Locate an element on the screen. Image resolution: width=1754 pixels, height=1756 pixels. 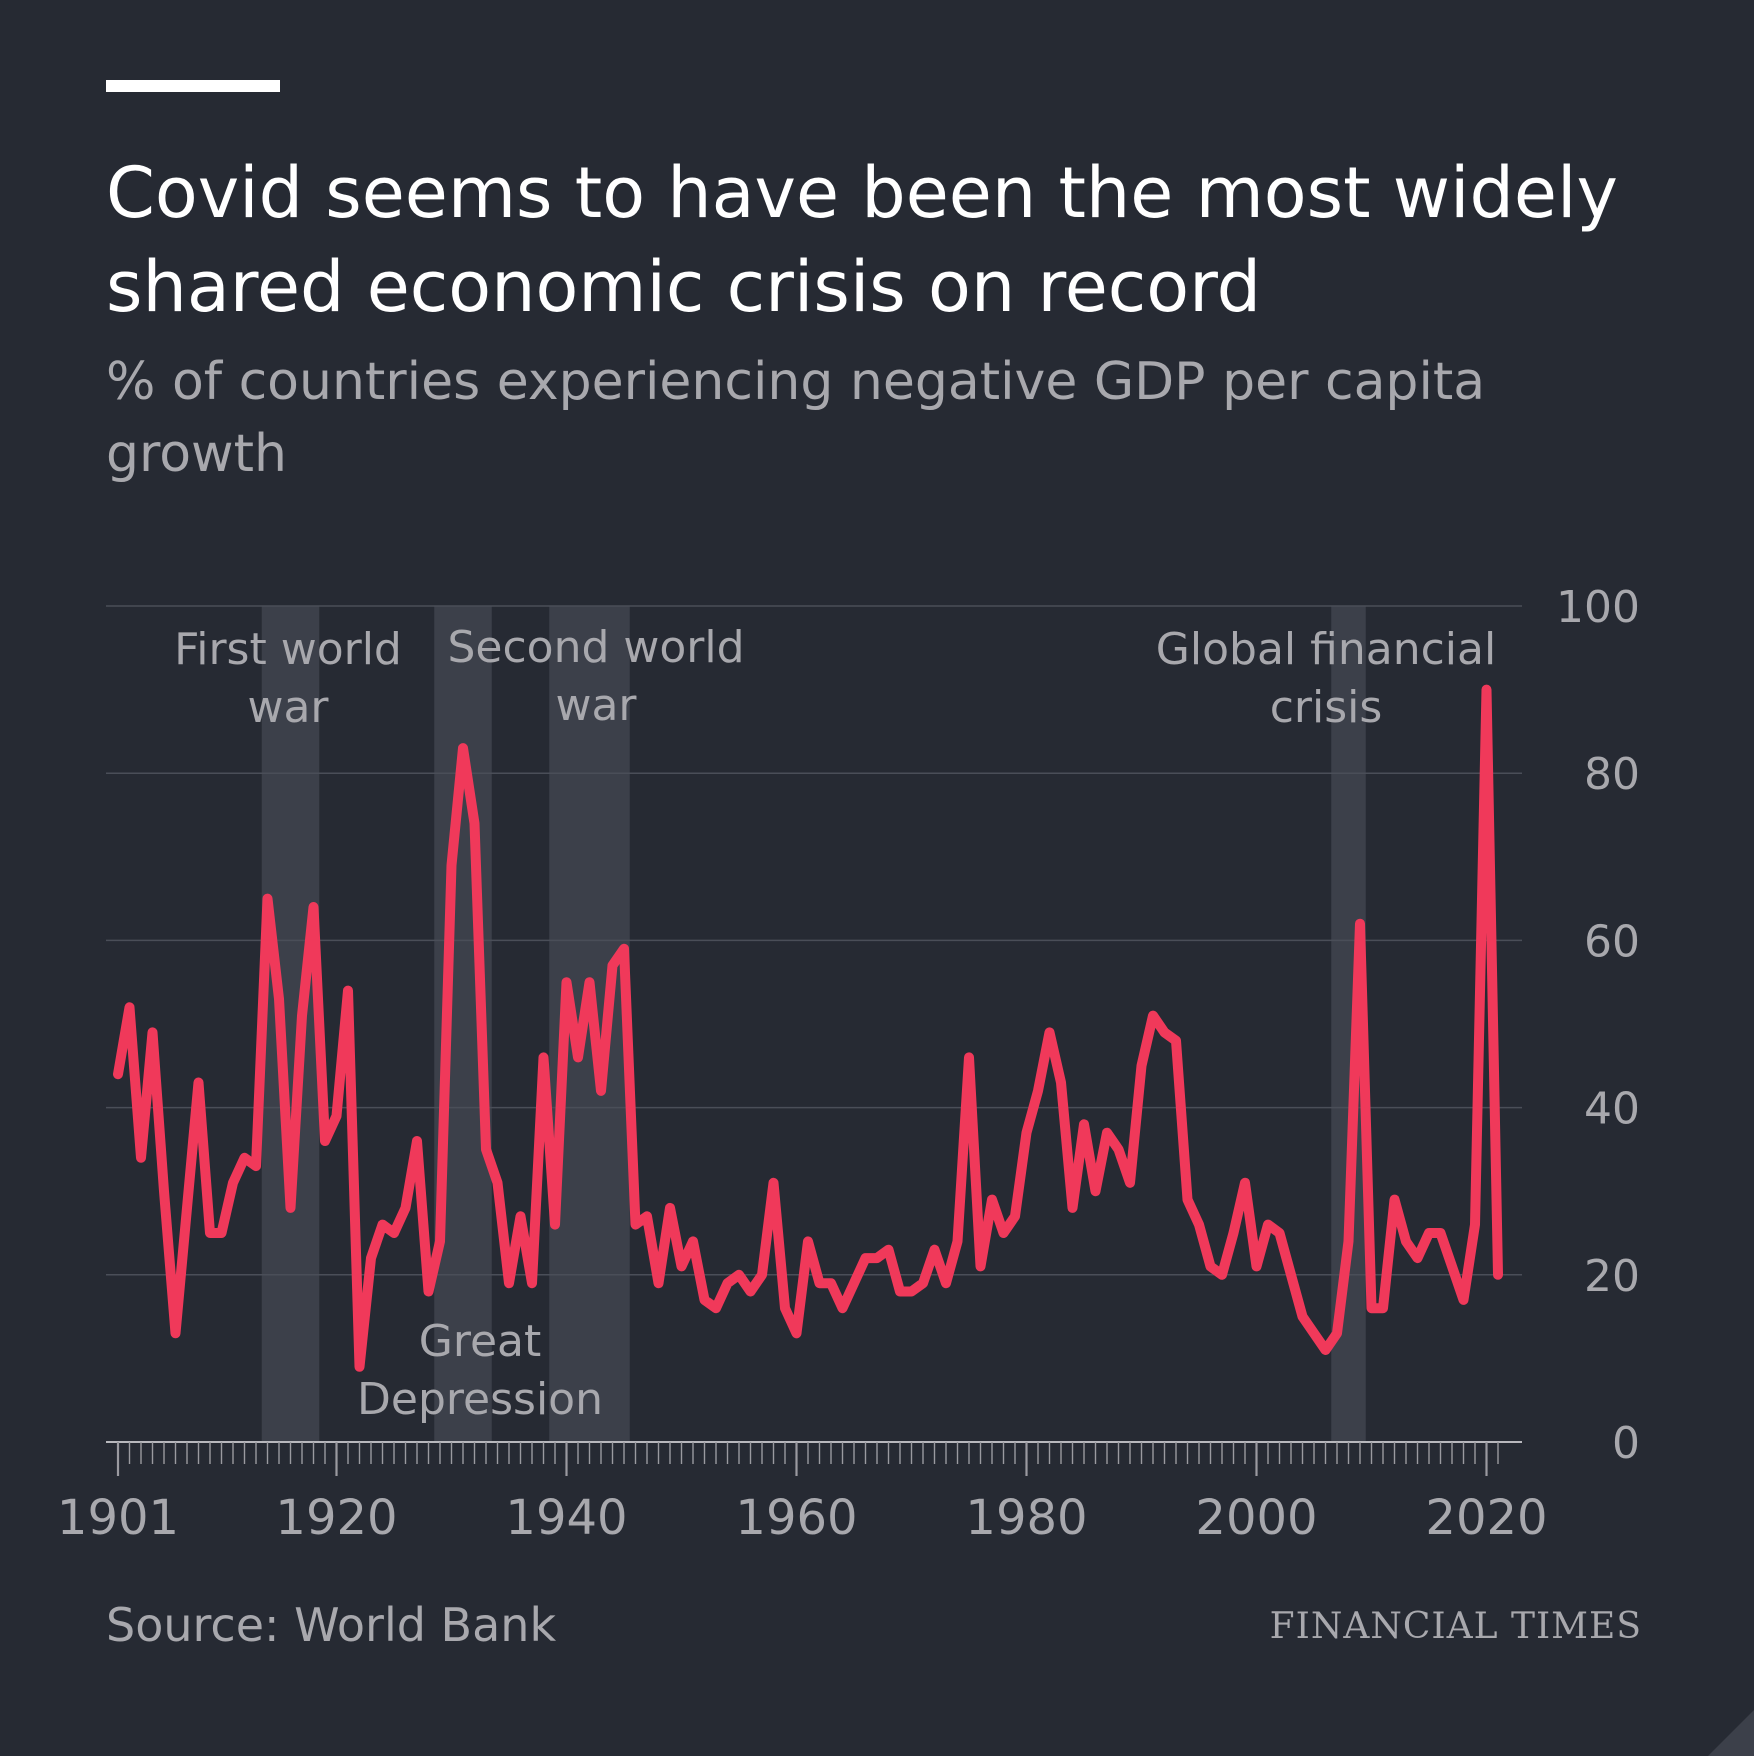
y-tick-label: 0 is located at coordinates (1626, 1443).